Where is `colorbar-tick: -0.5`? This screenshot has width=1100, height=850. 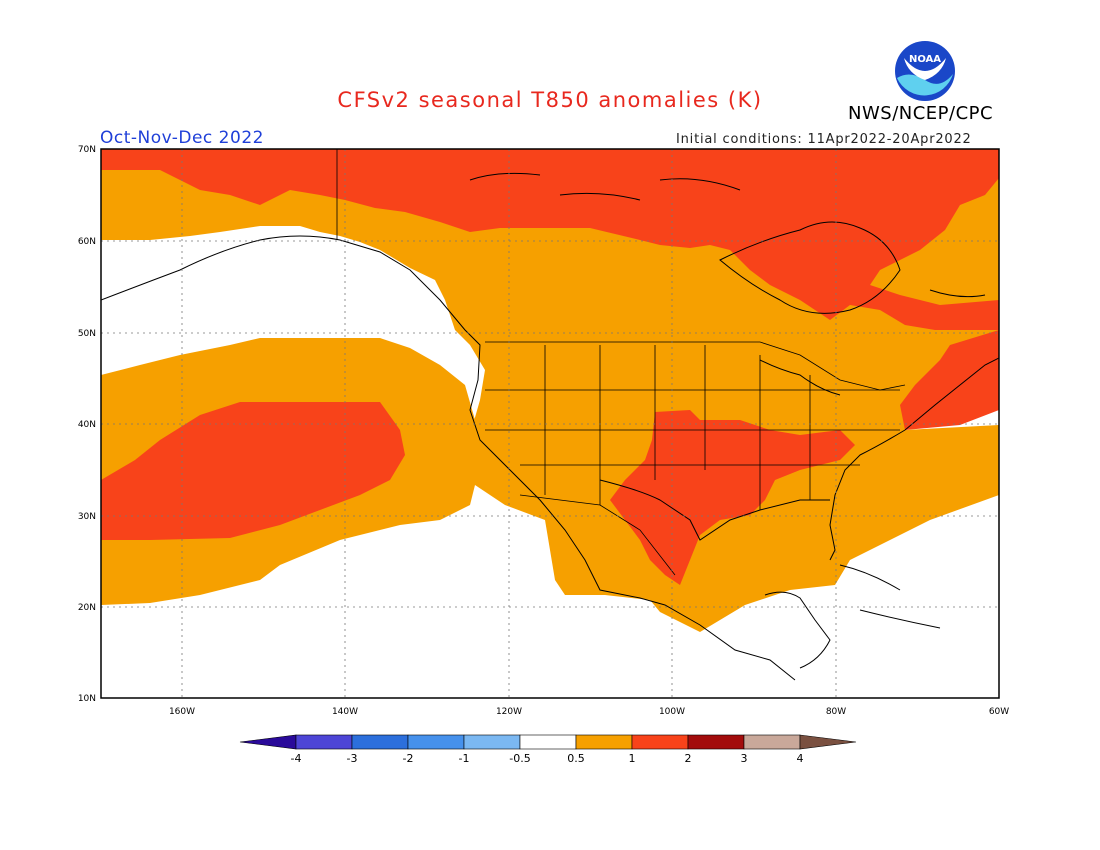 colorbar-tick: -0.5 is located at coordinates (519, 758).